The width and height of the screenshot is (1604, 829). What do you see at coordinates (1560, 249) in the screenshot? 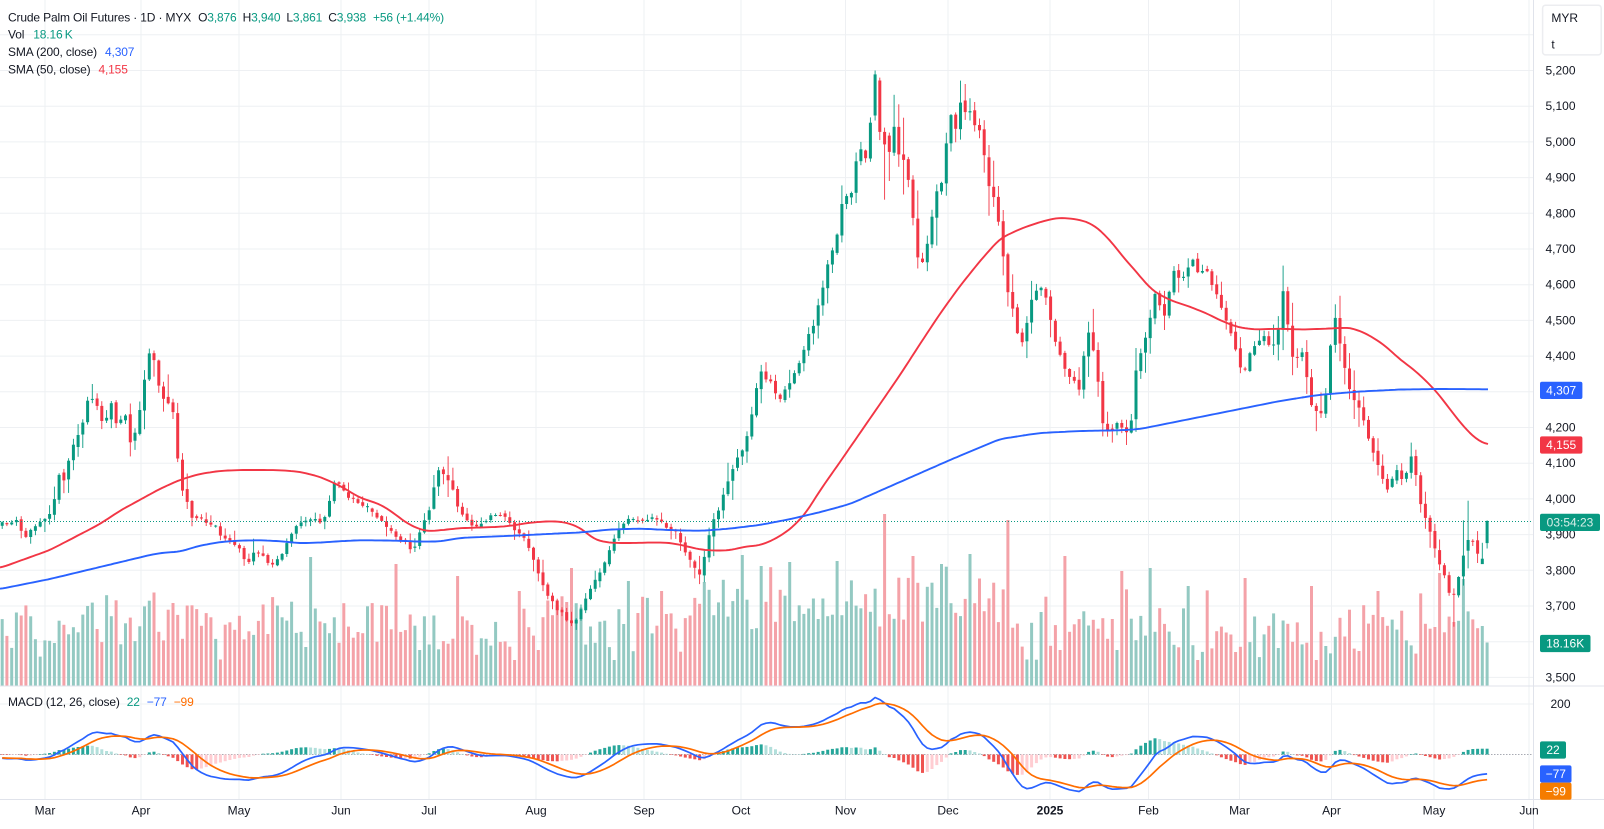
I see `svg-text: 4,700` at bounding box center [1560, 249].